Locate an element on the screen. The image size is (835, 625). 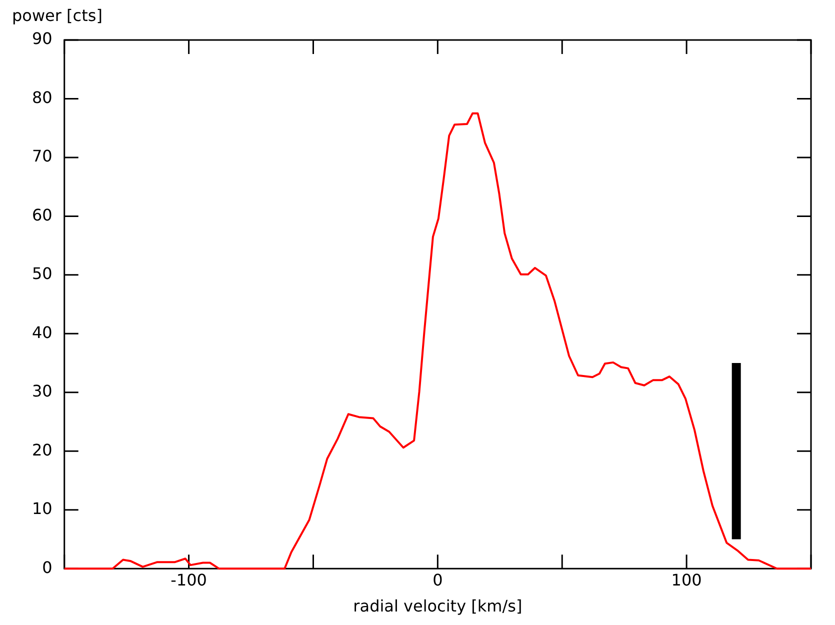
x-tick-label: -100 is located at coordinates (188, 580).